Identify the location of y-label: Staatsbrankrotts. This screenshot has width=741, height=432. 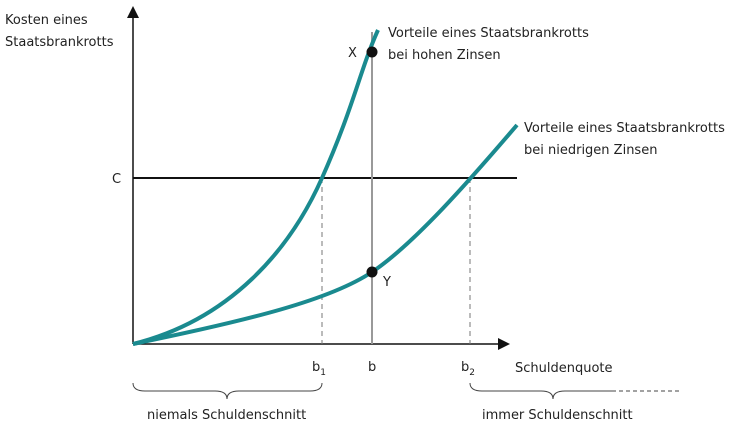
(59, 42).